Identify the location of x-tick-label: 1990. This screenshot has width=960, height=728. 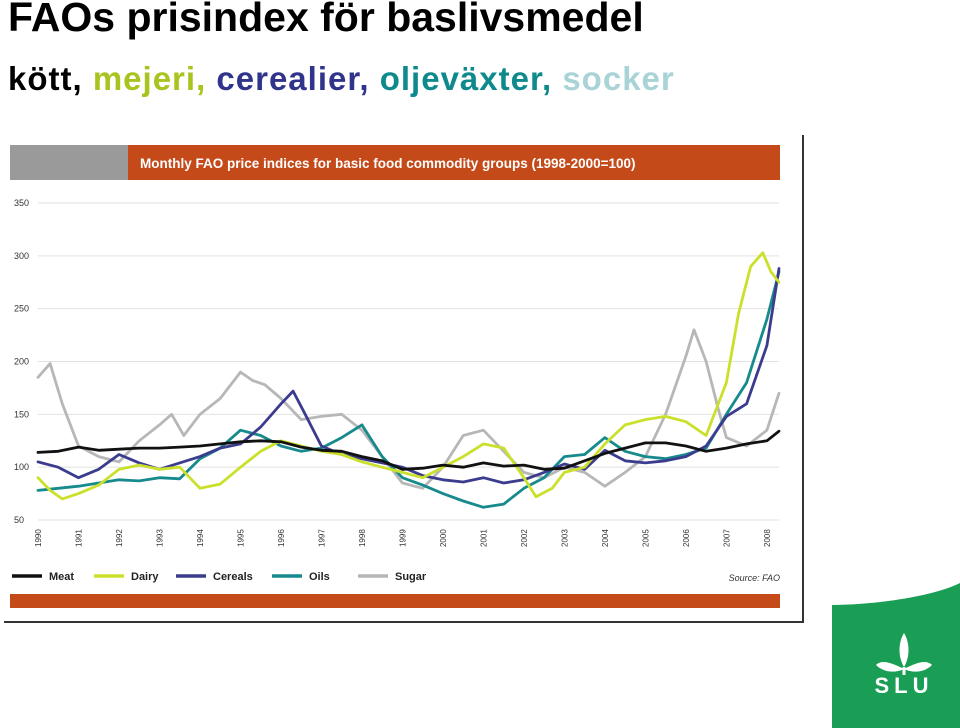
(38, 538).